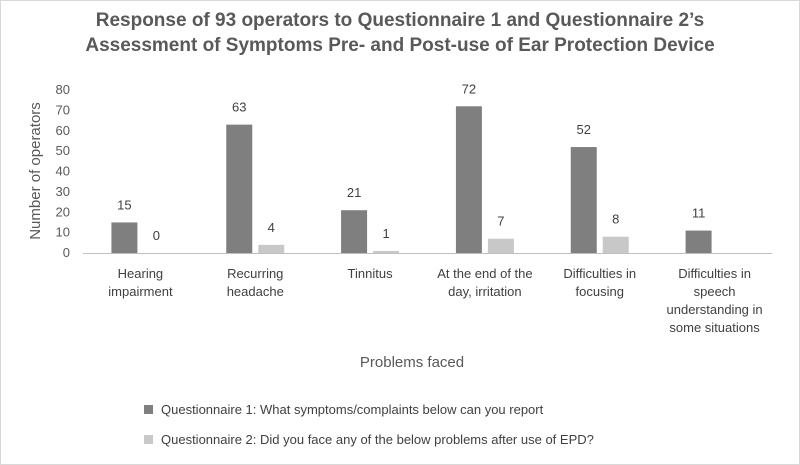  What do you see at coordinates (484, 273) in the screenshot?
I see `x-tick-label-4: At the end of the` at bounding box center [484, 273].